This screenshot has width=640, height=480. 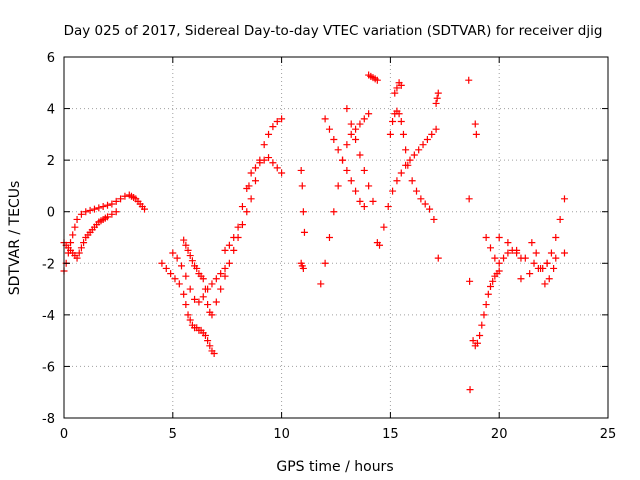 What do you see at coordinates (302, 201) in the screenshot?
I see `series-arc-11-12h` at bounding box center [302, 201].